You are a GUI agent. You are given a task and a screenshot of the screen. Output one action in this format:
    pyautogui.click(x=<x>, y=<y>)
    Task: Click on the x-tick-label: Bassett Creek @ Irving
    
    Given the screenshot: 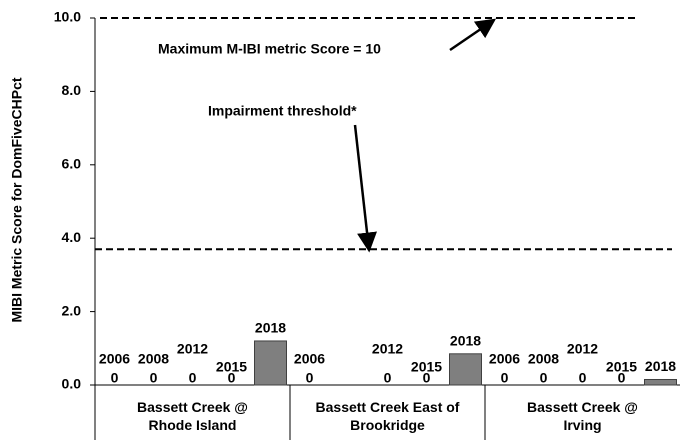 What is the action you would take?
    pyautogui.click(x=582, y=416)
    